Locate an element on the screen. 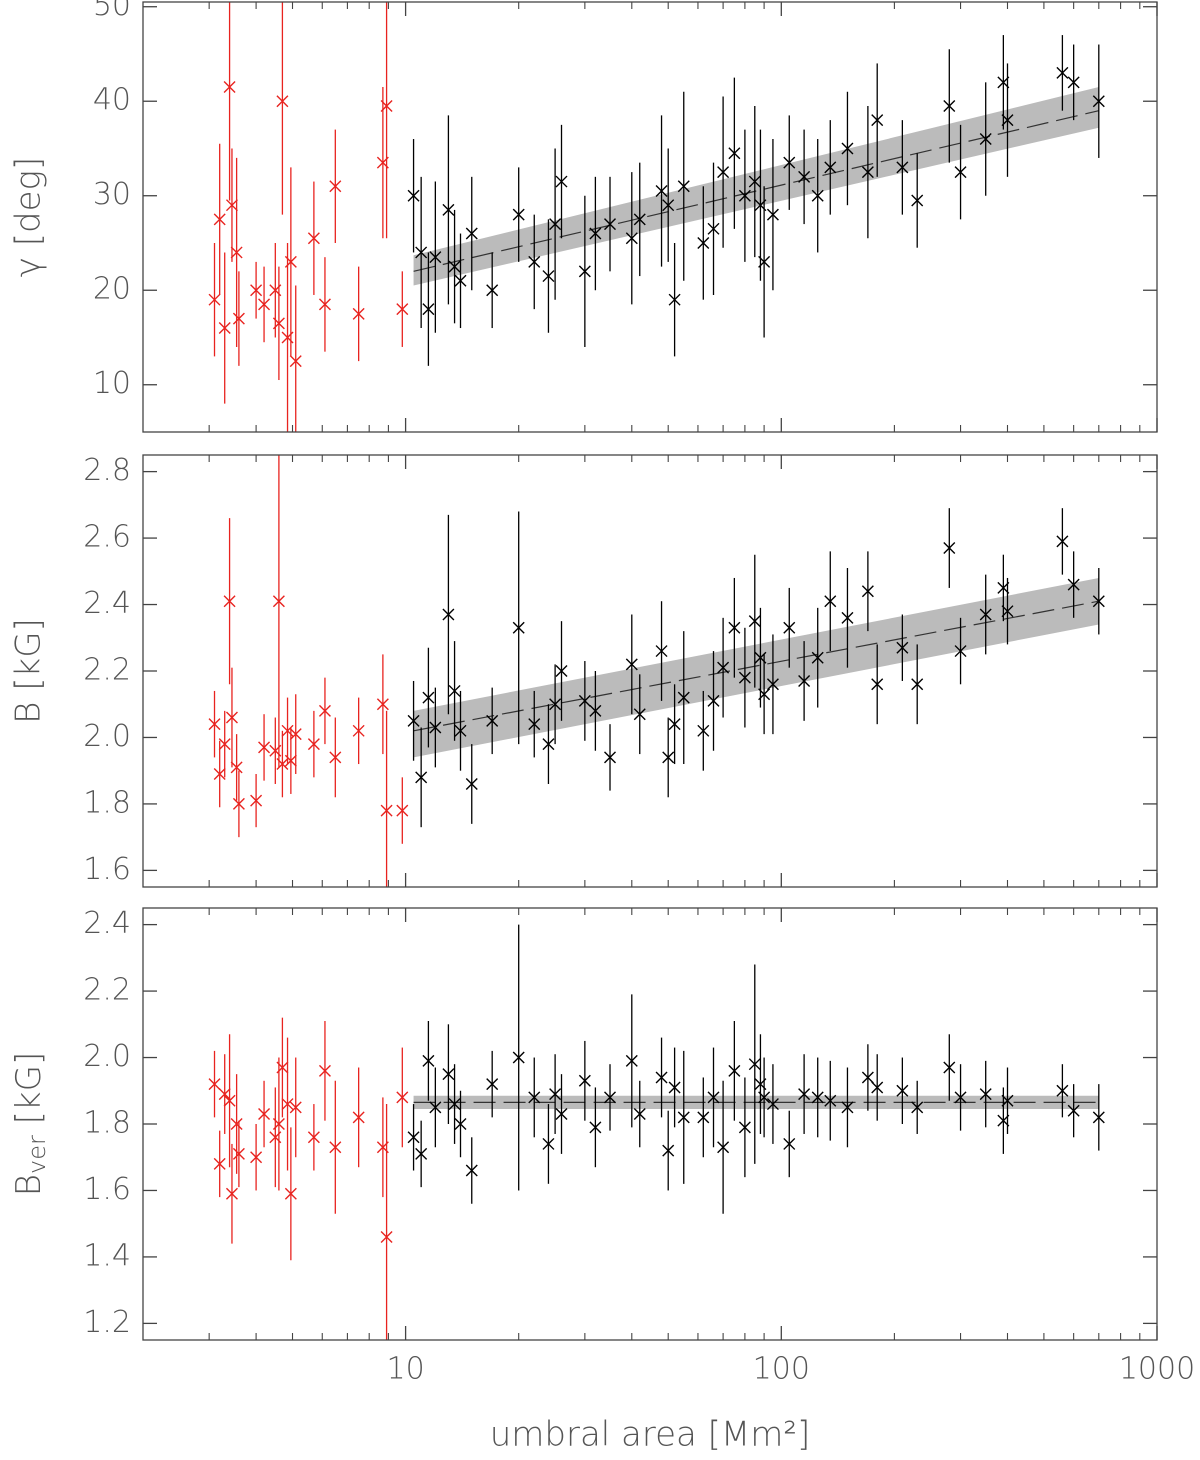 Image resolution: width=1200 pixels, height=1460 pixels. y-label-main: B is located at coordinates (29, 1185).